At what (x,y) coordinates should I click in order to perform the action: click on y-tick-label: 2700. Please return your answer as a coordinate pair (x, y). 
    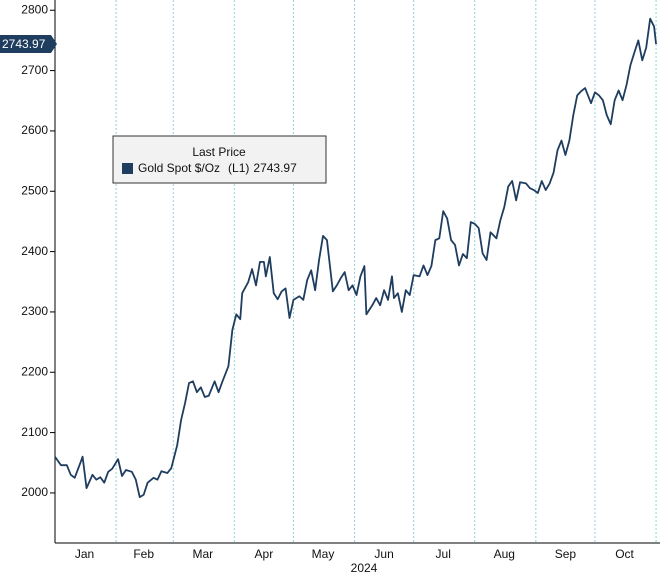
    Looking at the image, I should click on (34, 70).